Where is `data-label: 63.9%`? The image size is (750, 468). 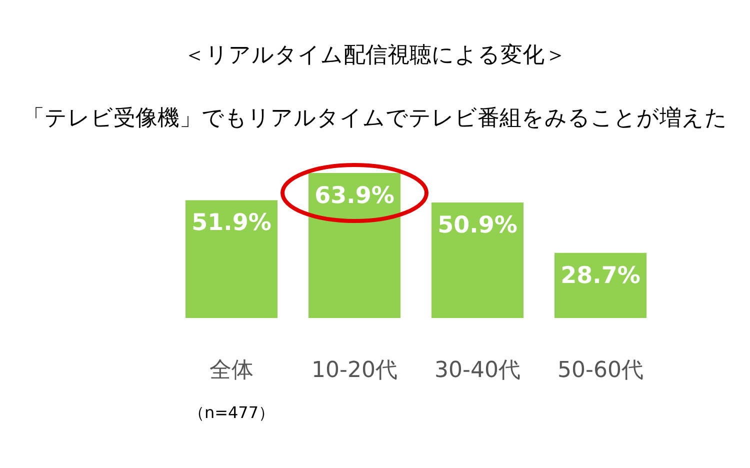
data-label: 63.9% is located at coordinates (354, 196).